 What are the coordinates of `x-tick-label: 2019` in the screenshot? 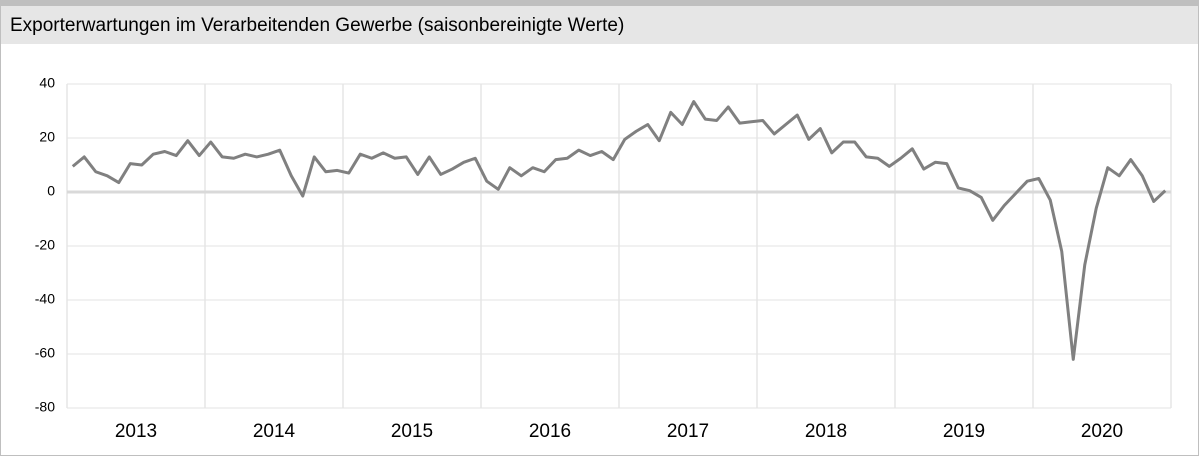 It's located at (964, 431).